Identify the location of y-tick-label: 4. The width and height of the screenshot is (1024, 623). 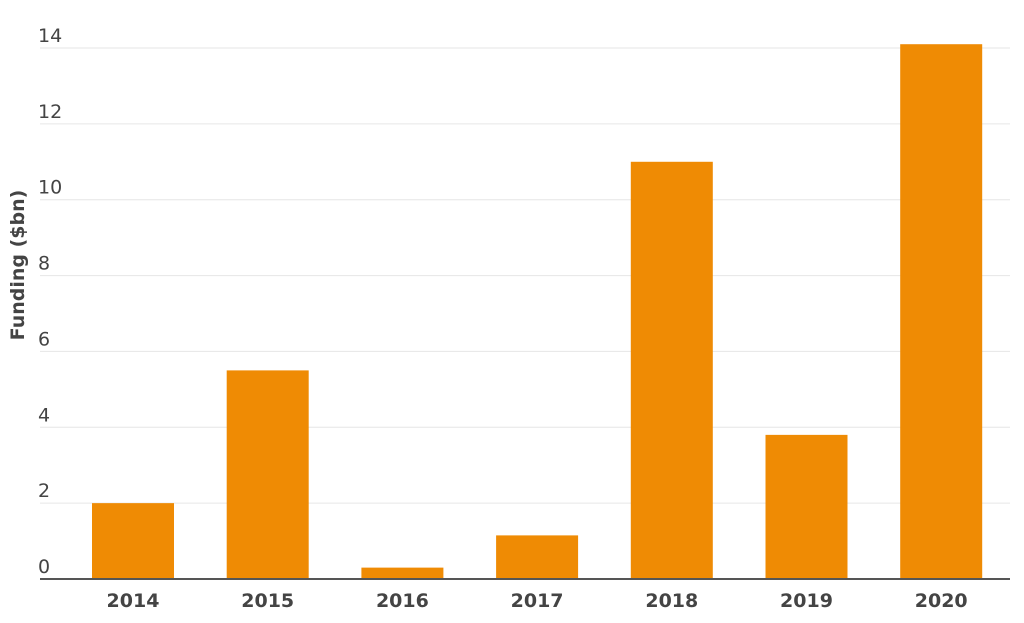
(44, 415).